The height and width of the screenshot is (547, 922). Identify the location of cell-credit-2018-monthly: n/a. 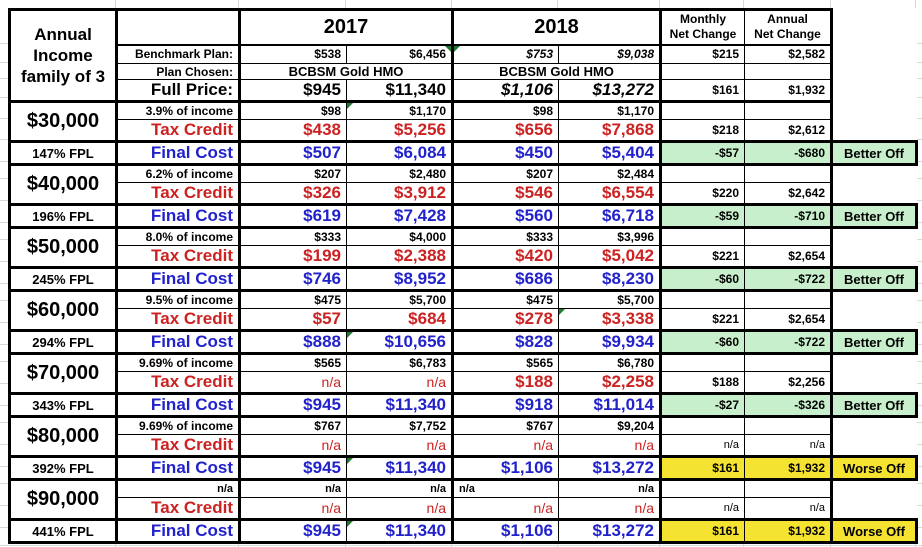
(505, 508).